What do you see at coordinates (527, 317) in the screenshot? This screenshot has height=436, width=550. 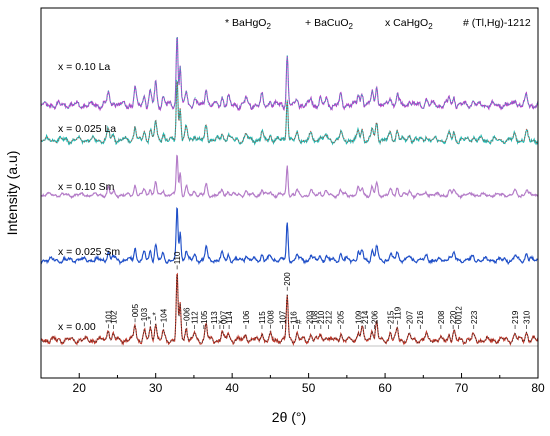 I see `peak-label: 310` at bounding box center [527, 317].